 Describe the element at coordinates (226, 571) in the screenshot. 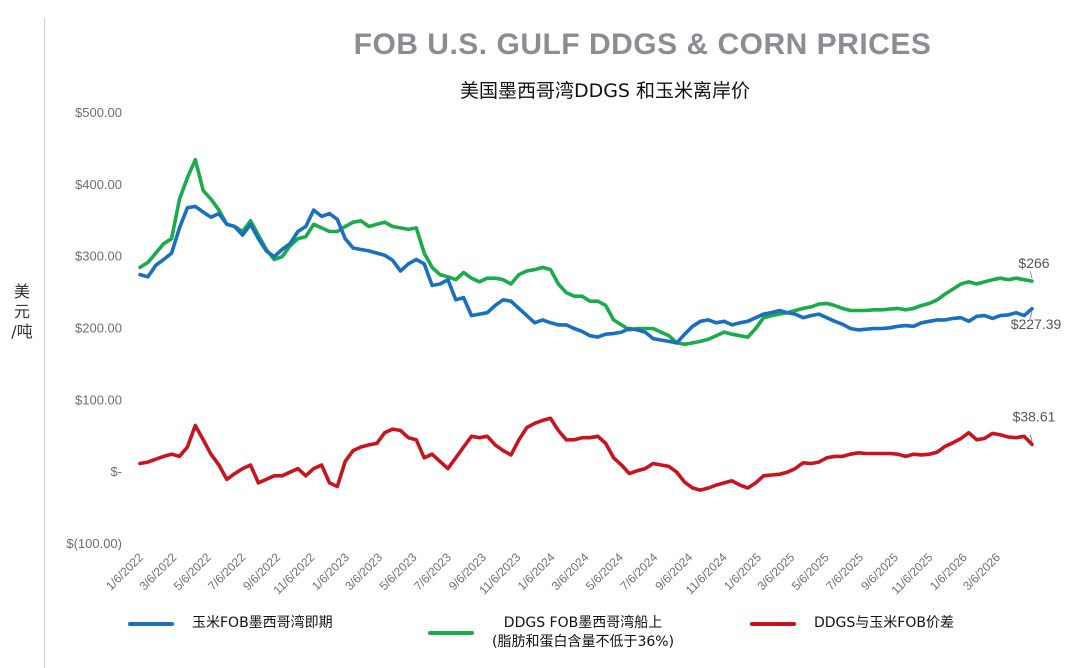

I see `x-tick-label: 7/6/2022` at that location.